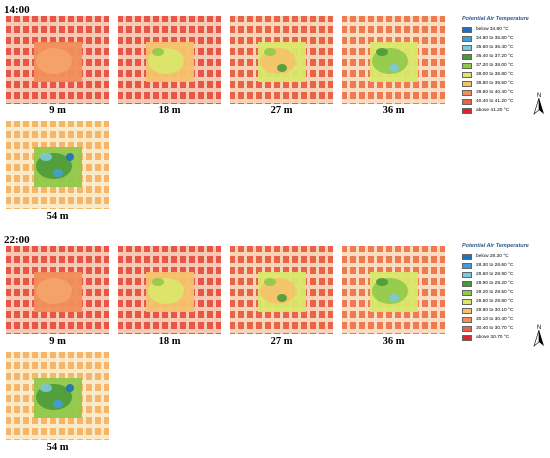  Describe the element at coordinates (495, 283) in the screenshot. I see `legend-label: 28.90 to 29.20 °C` at that location.